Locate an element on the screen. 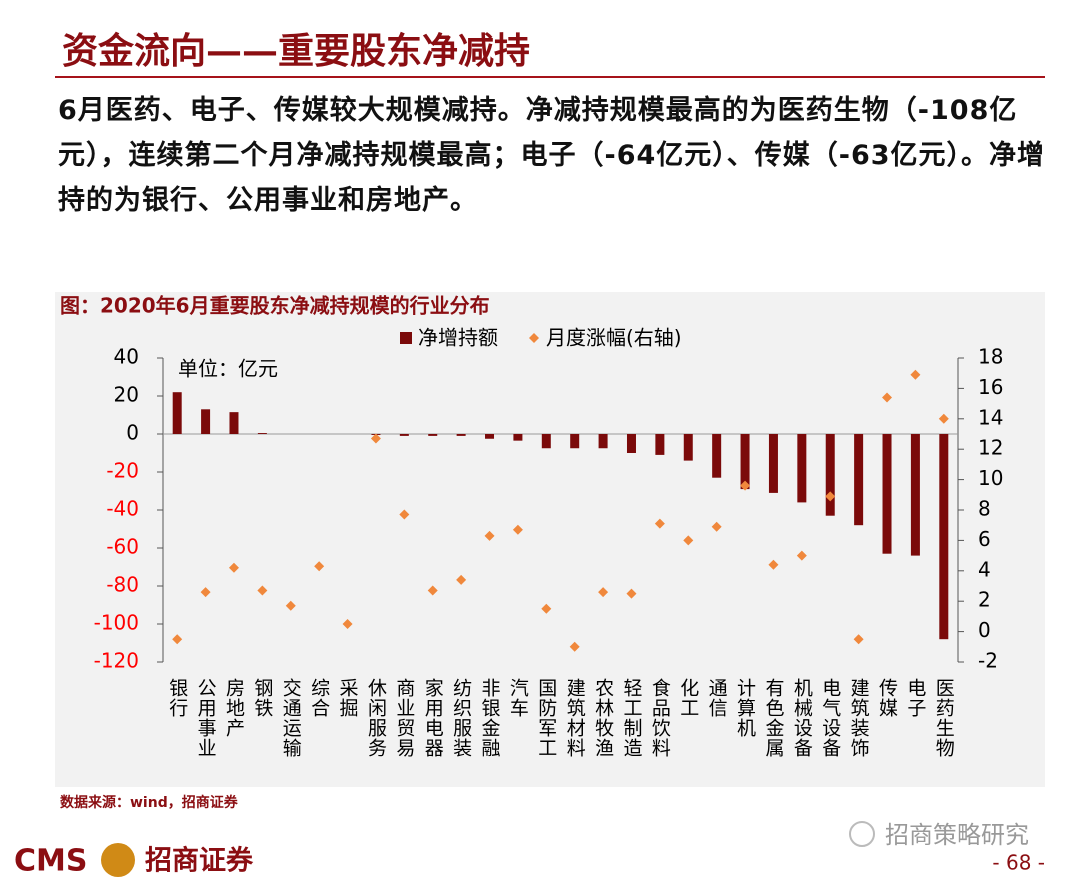 The image size is (1080, 883). y-tick-label: -20 is located at coordinates (122, 471).